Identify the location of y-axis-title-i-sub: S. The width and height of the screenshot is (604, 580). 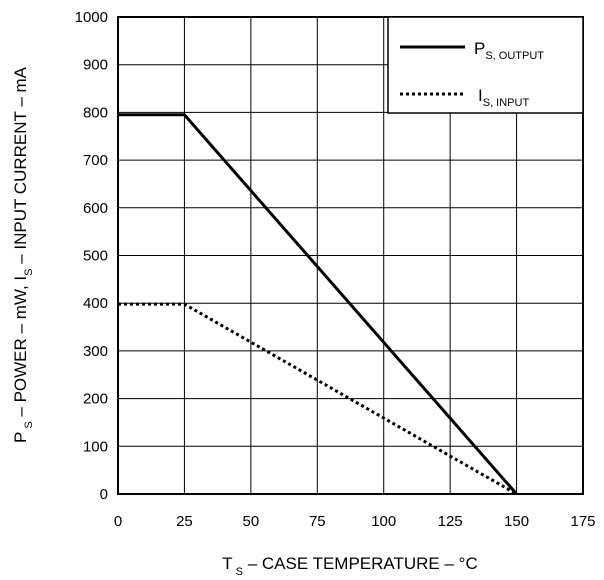
(29, 272).